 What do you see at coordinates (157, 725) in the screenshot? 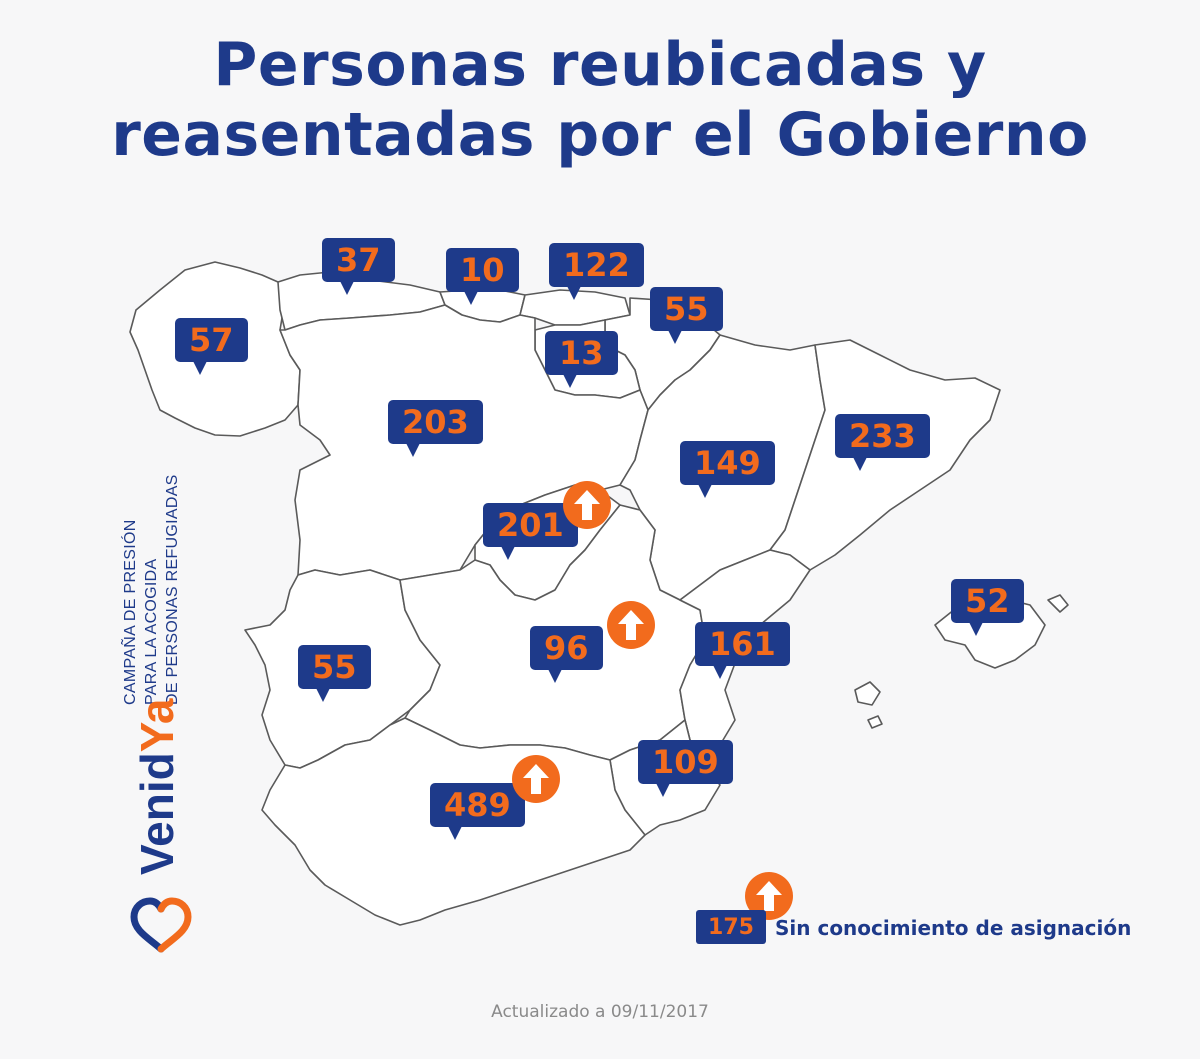
I see `brand-part-2: Ya` at bounding box center [157, 725].